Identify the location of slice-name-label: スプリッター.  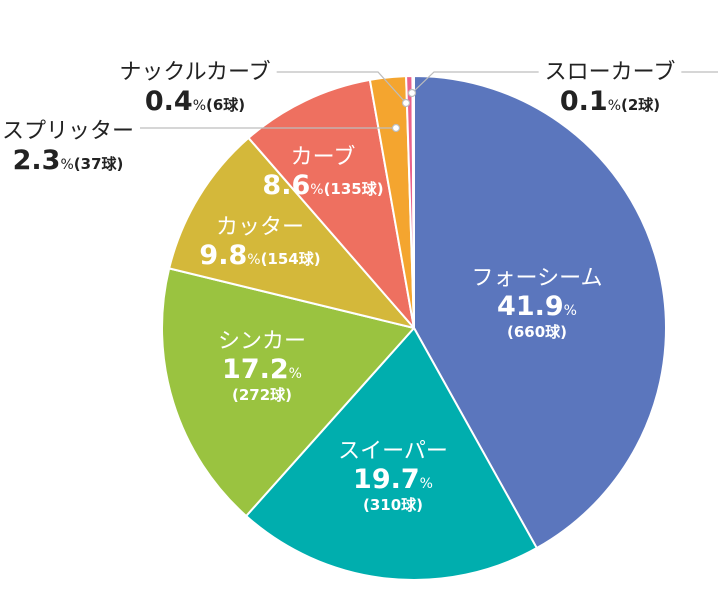
(68, 131).